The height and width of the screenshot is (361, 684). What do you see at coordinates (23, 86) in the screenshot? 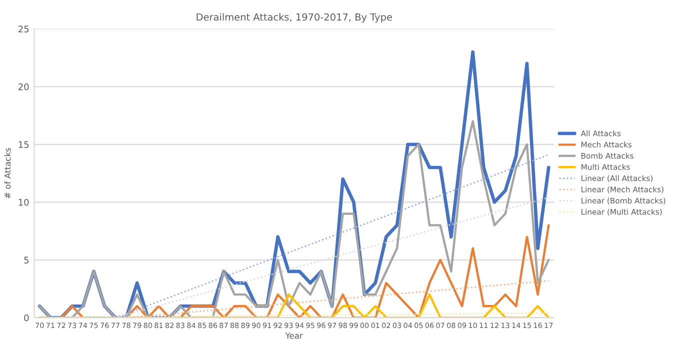
I see `y-tick-label: 20` at bounding box center [23, 86].